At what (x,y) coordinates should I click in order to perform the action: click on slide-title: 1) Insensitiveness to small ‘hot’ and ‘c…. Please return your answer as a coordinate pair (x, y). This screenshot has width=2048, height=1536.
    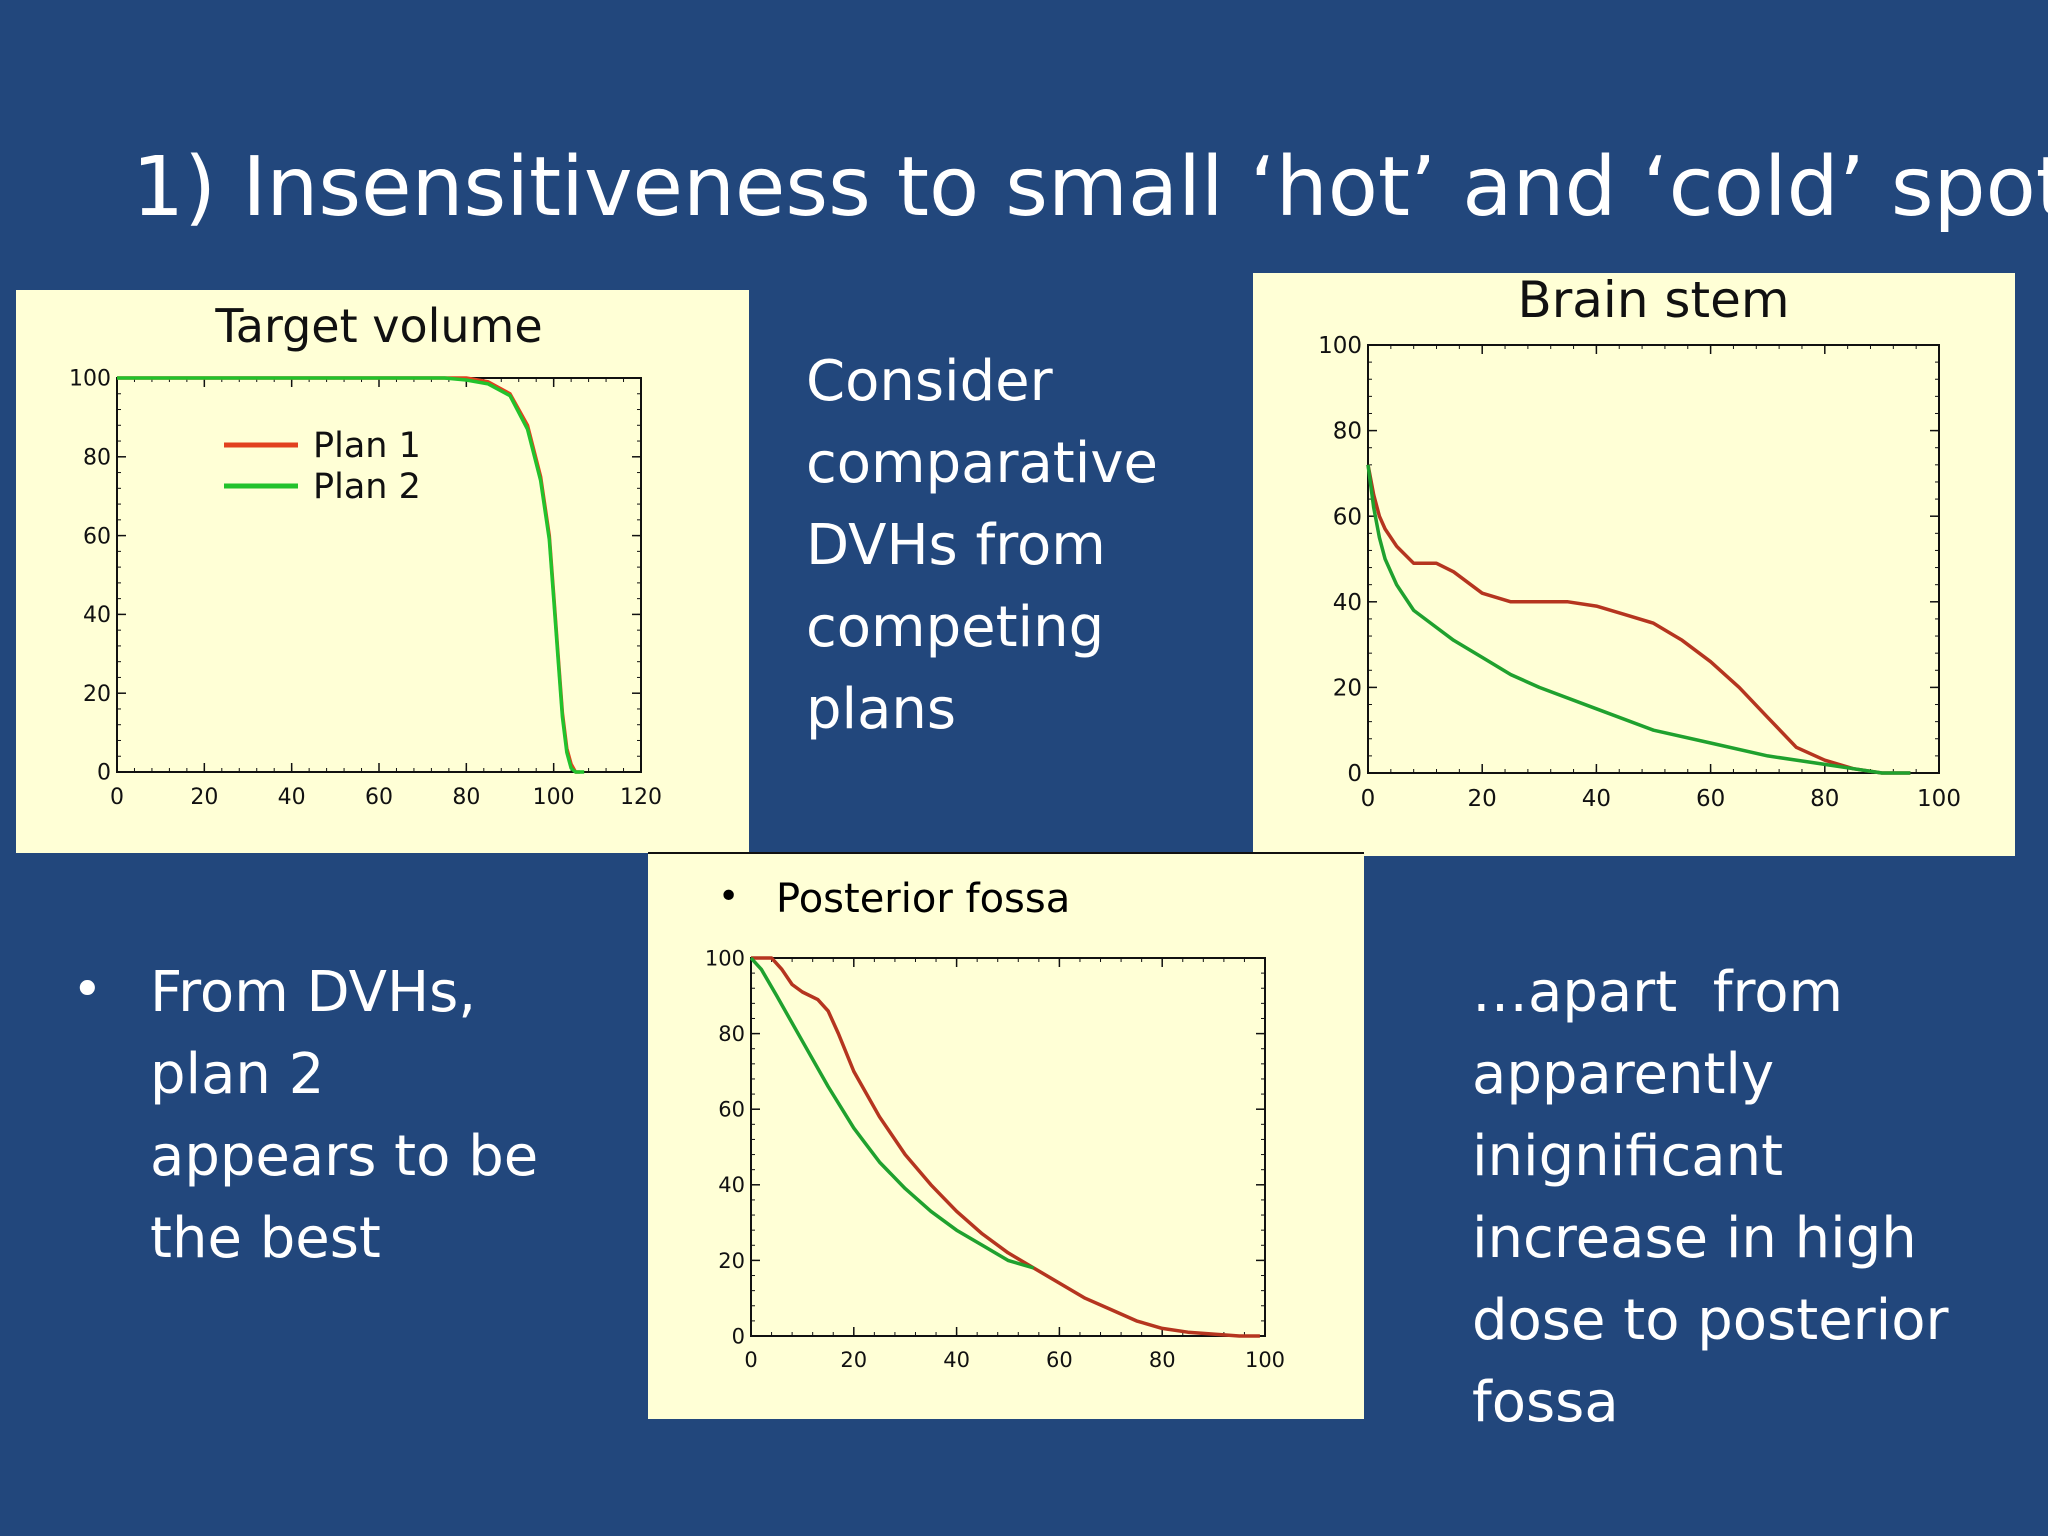
    Looking at the image, I should click on (1090, 187).